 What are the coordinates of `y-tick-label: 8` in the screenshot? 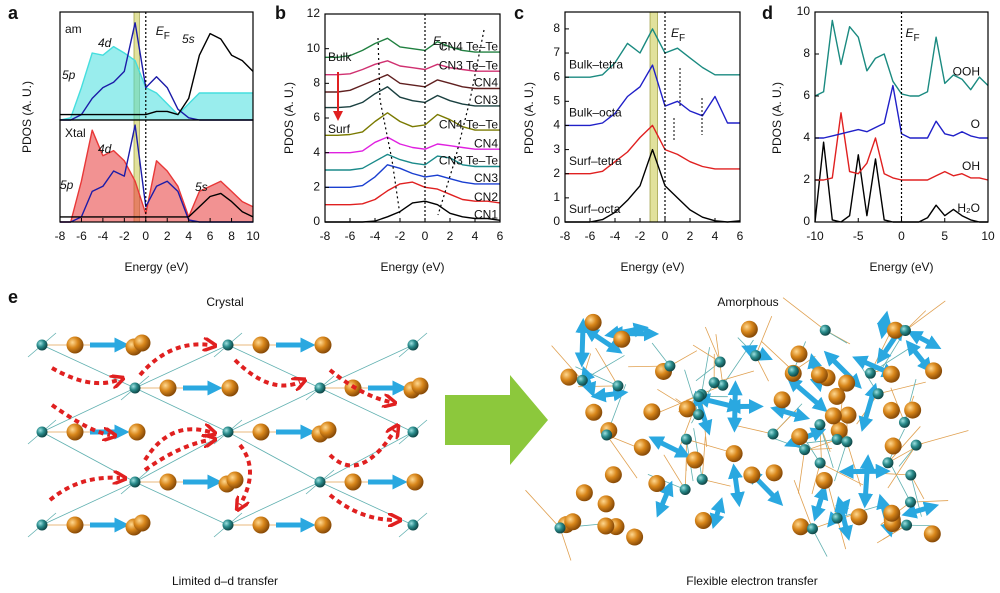 It's located at (556, 28).